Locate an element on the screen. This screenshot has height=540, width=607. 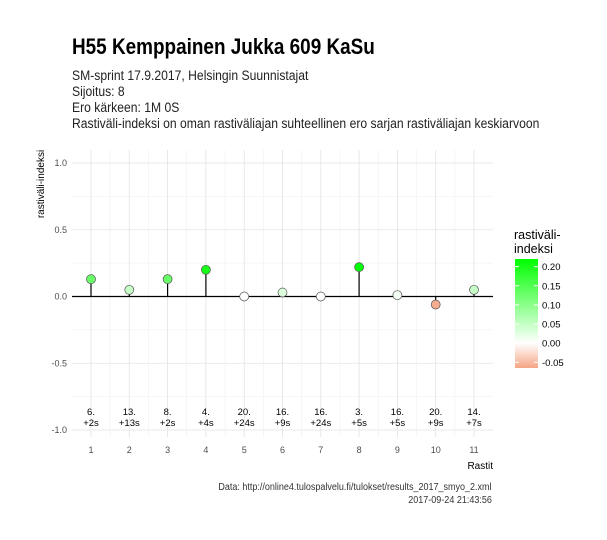
legend-tick-label: 0.15 is located at coordinates (551, 286).